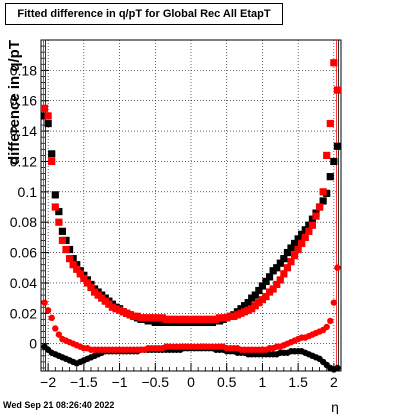 This screenshot has height=414, width=400. I want to click on y-tick-label: 0.12, so click(23, 161).